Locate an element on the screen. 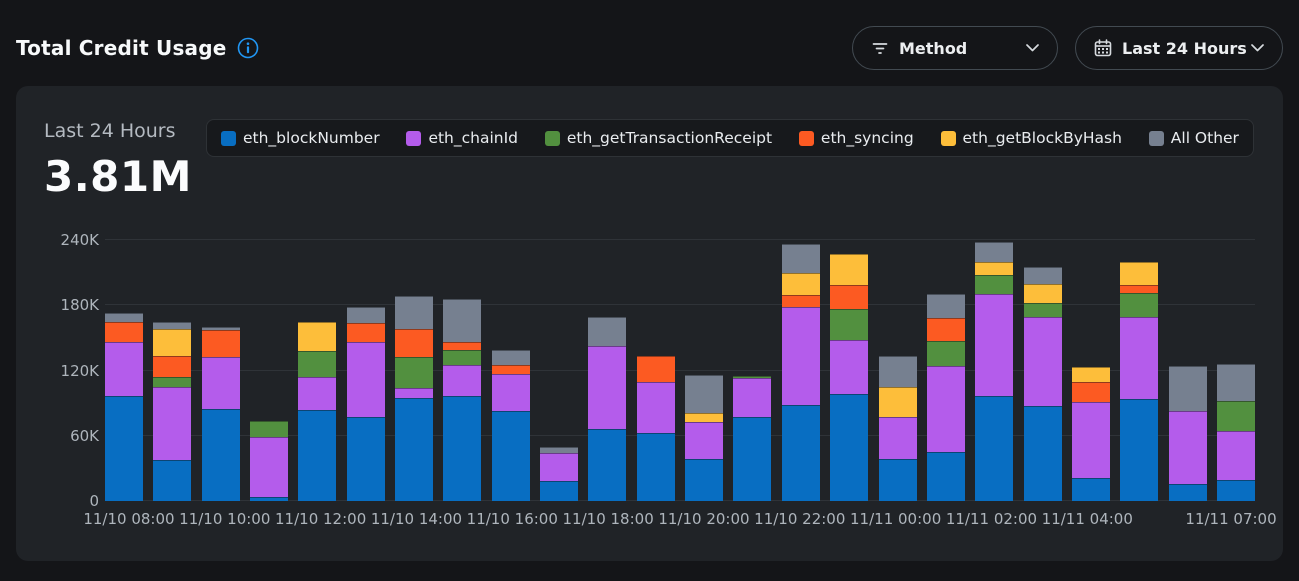 The height and width of the screenshot is (581, 1299). y-axis: 0 60K 120K 180K 240K is located at coordinates (57, 370).